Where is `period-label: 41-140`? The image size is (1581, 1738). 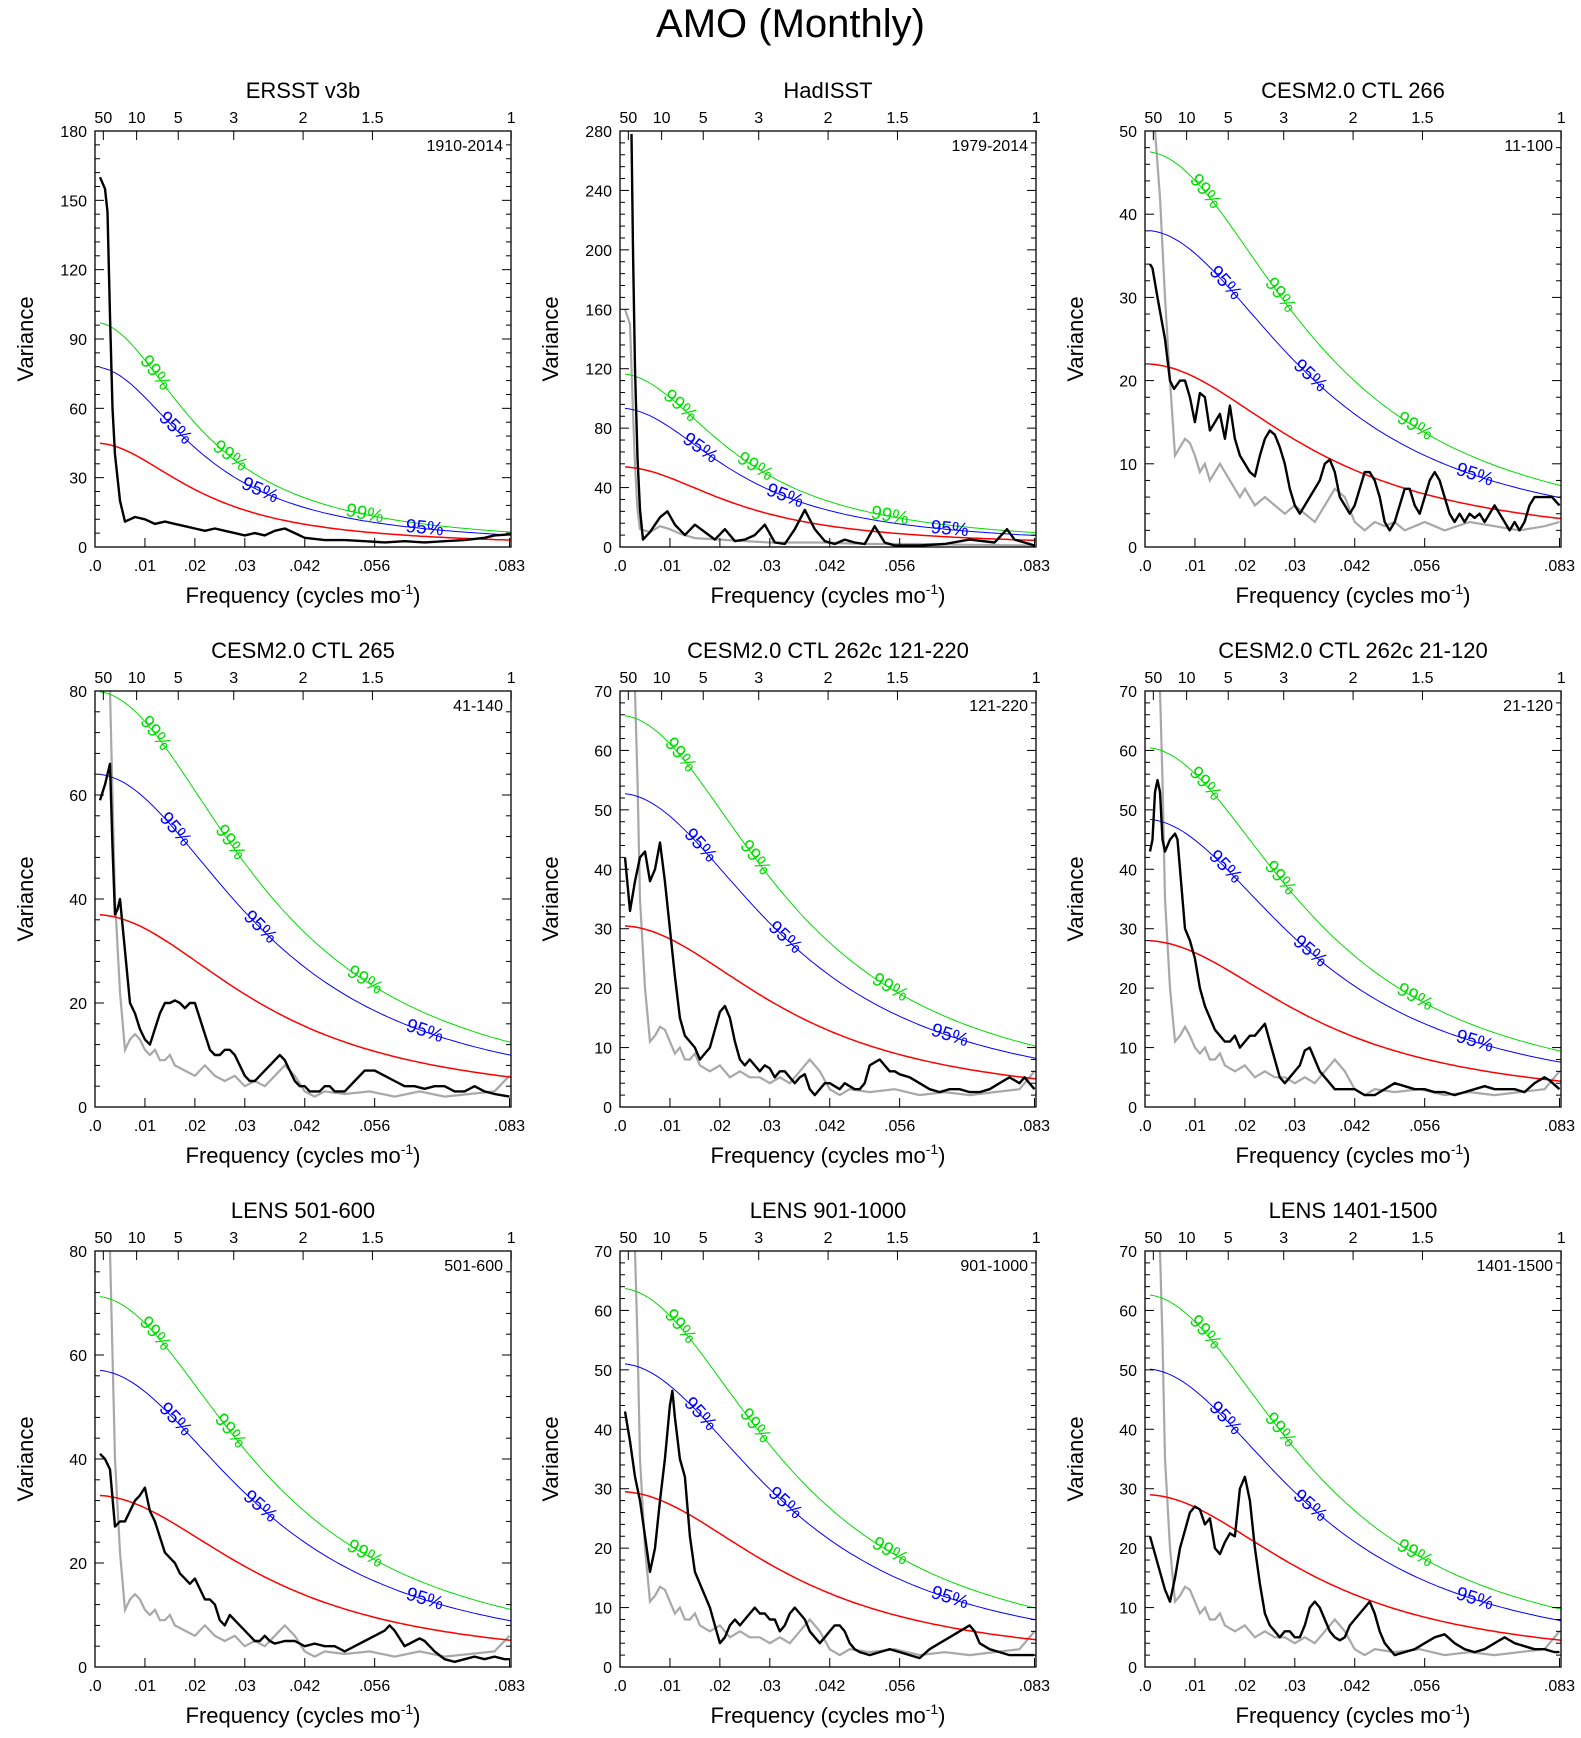 period-label: 41-140 is located at coordinates (478, 706).